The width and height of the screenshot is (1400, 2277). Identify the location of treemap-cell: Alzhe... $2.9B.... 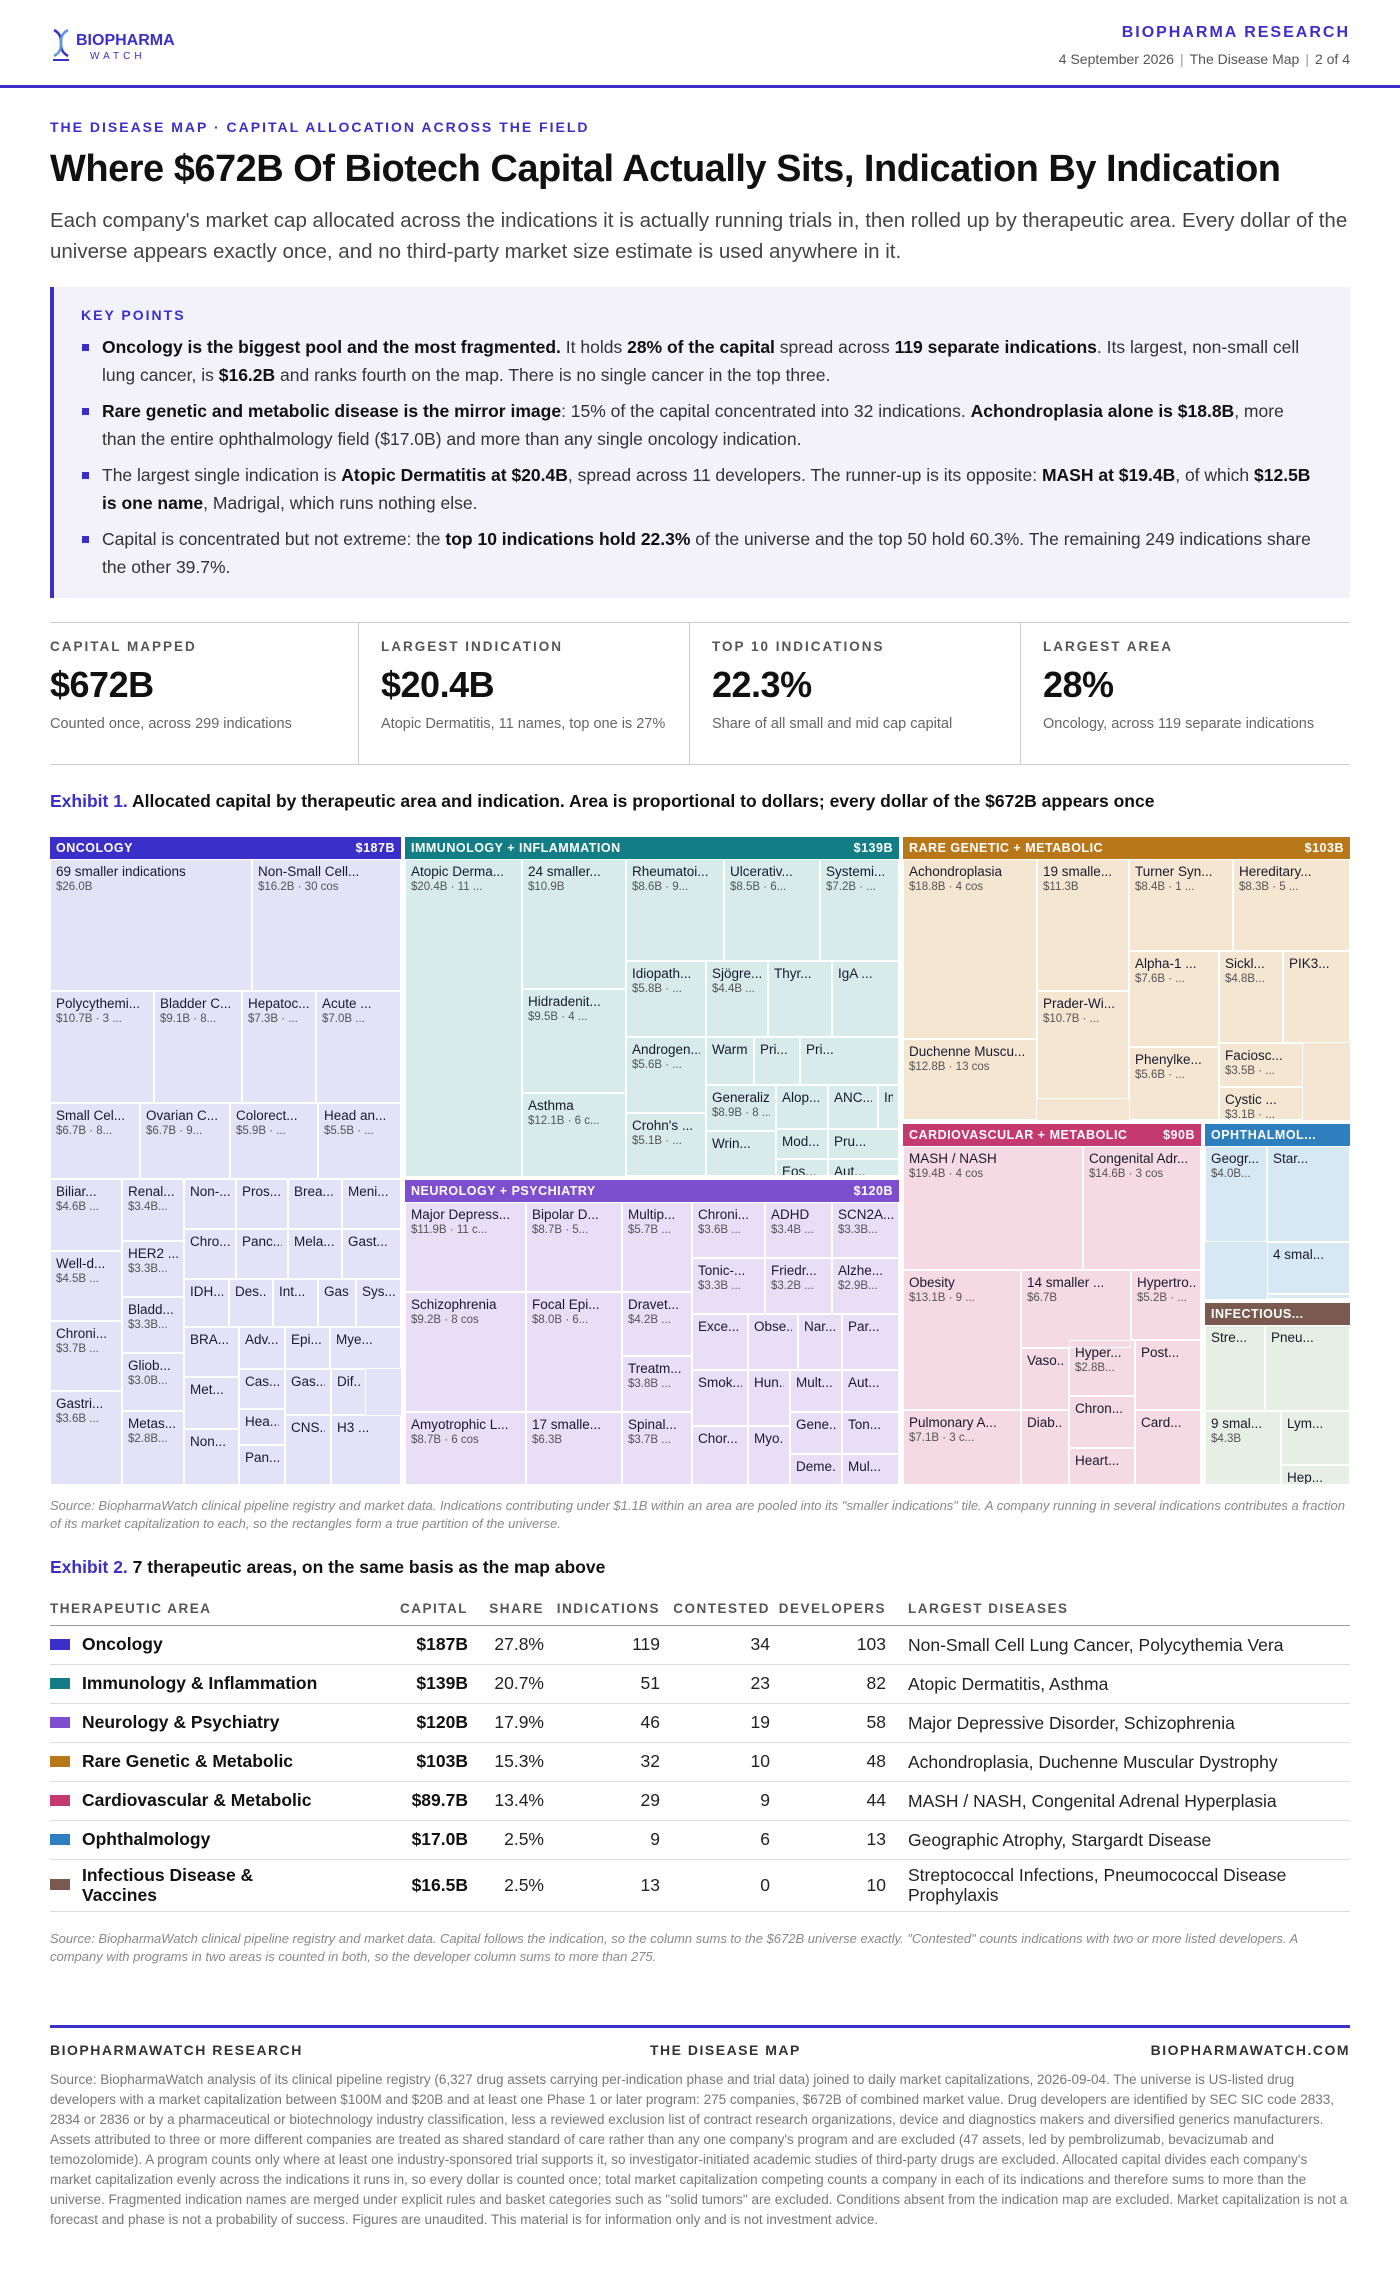
(865, 1286).